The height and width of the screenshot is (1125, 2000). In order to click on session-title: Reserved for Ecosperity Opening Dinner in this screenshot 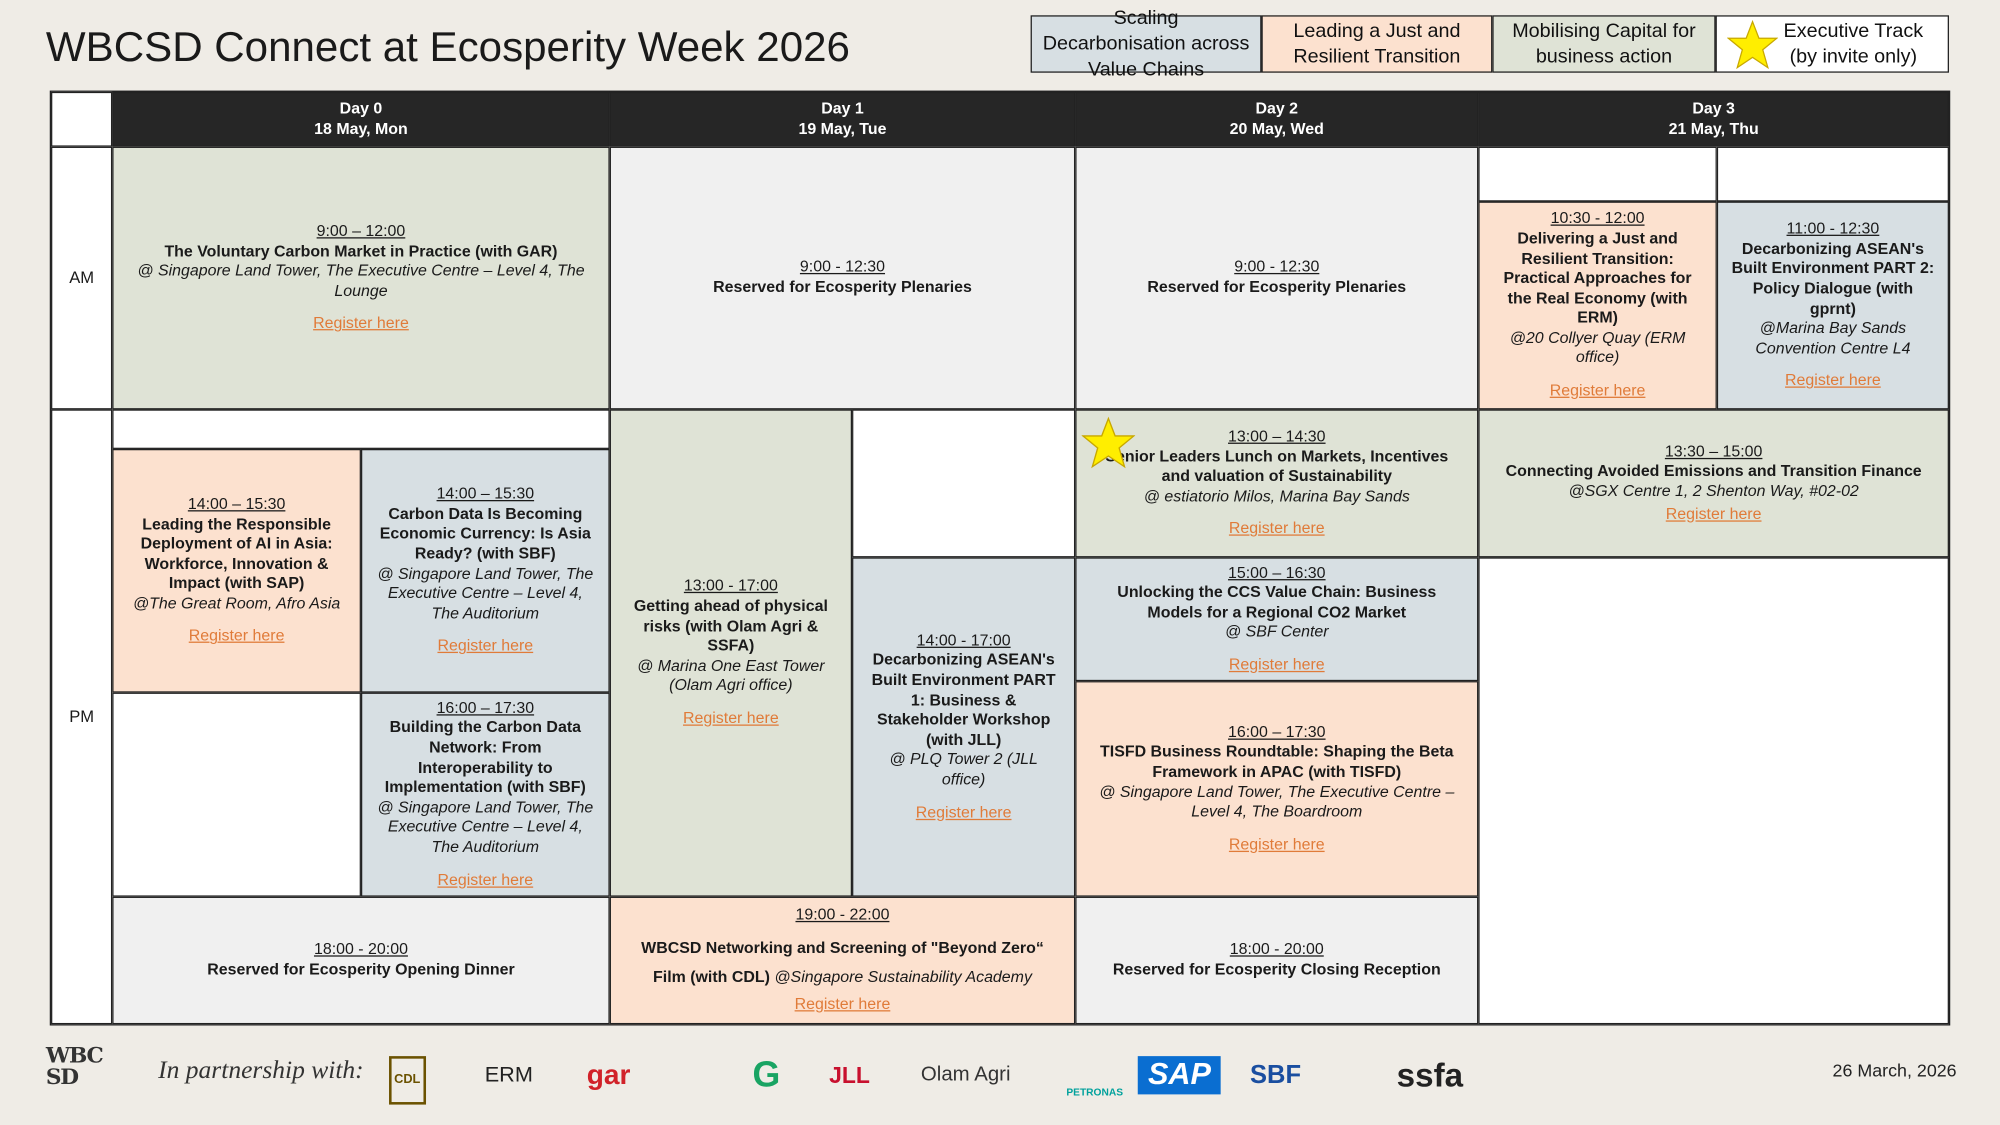, I will do `click(361, 969)`.